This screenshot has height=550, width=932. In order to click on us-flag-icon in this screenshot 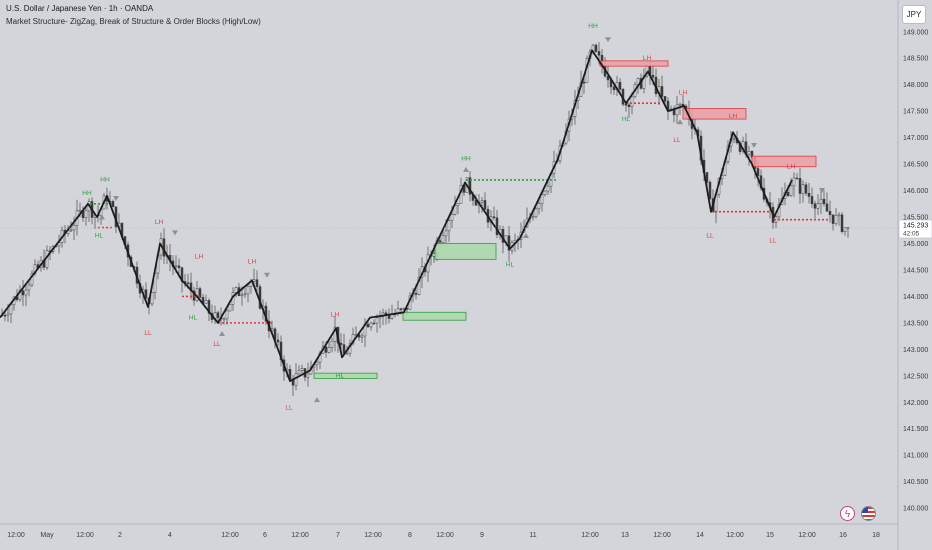, I will do `click(868, 513)`.